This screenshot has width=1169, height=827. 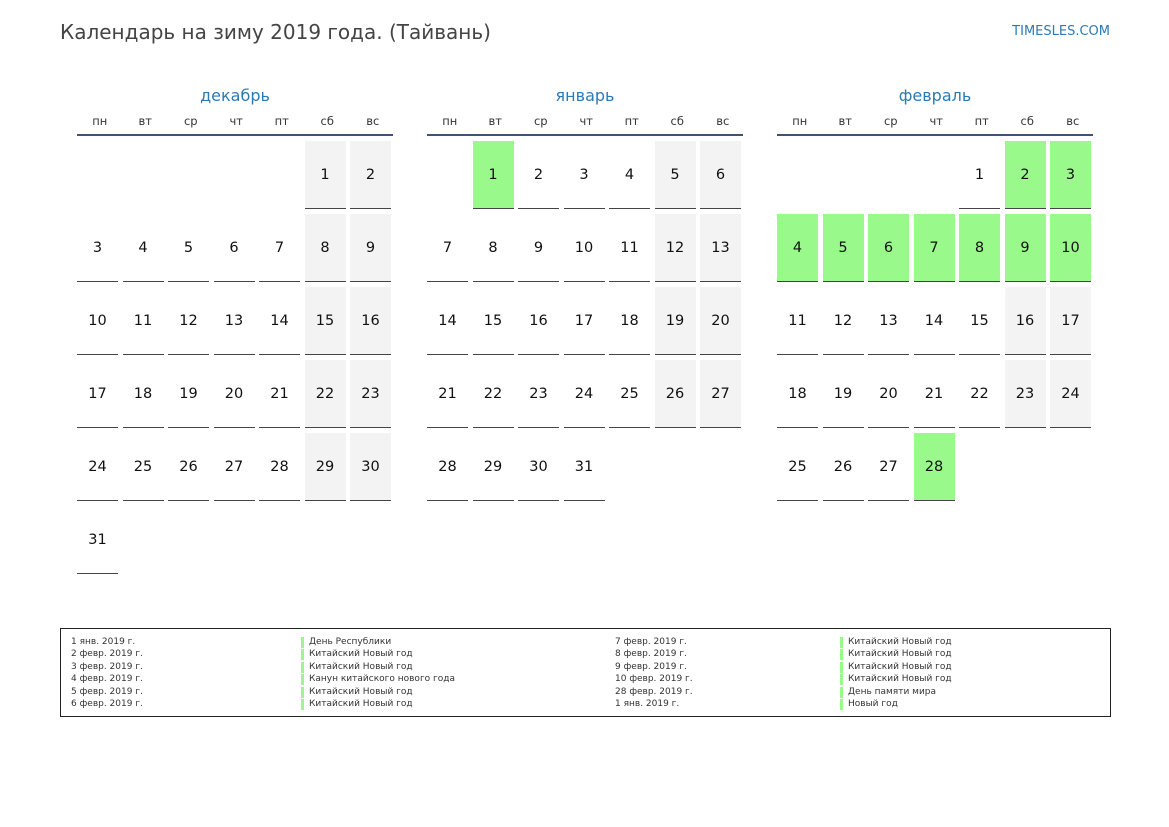 What do you see at coordinates (107, 703) in the screenshot?
I see `legend-date: 6 февр. 2019 г.` at bounding box center [107, 703].